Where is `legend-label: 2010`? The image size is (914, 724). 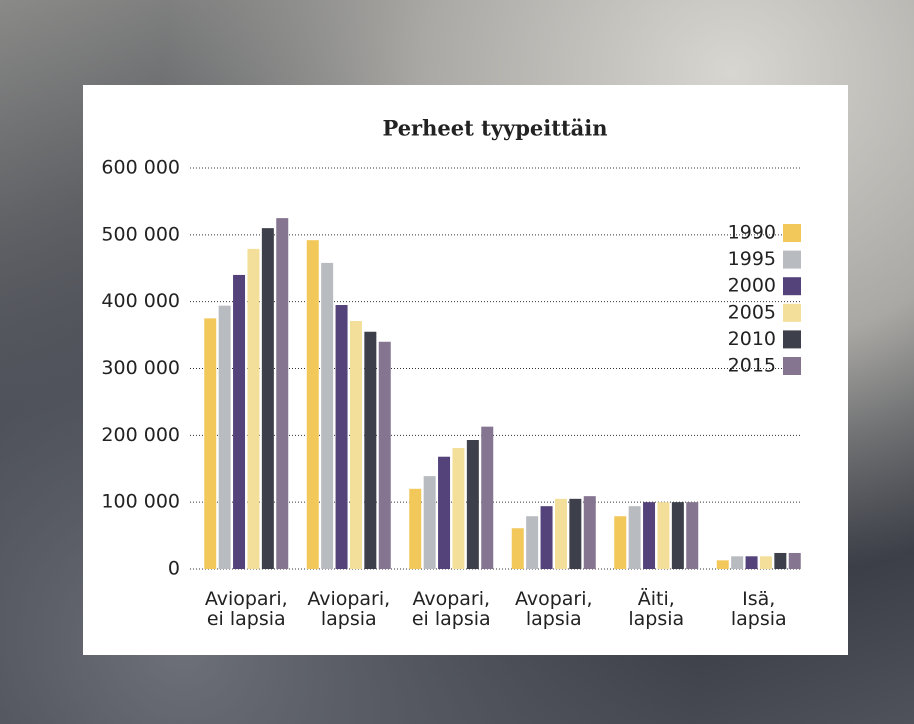 legend-label: 2010 is located at coordinates (752, 339).